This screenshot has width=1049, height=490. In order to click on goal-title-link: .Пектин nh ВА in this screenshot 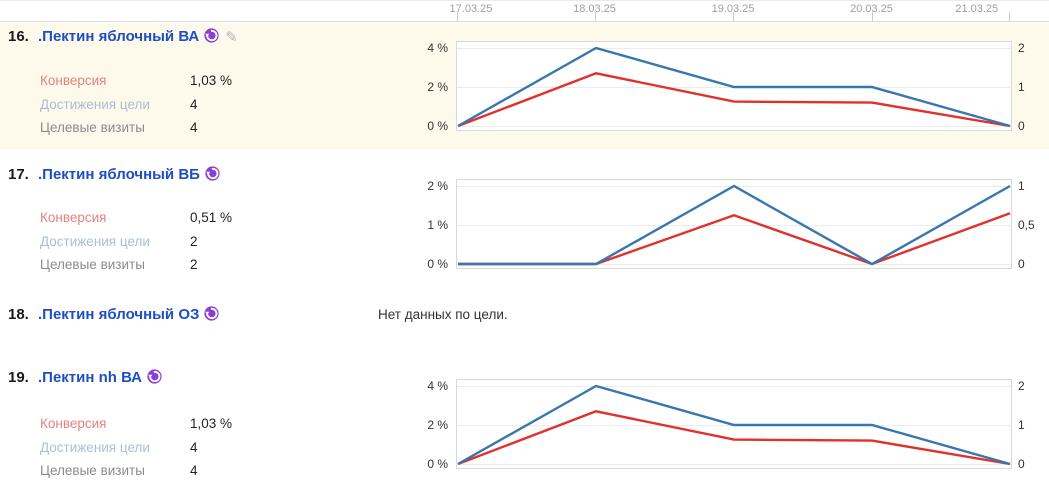, I will do `click(90, 377)`.